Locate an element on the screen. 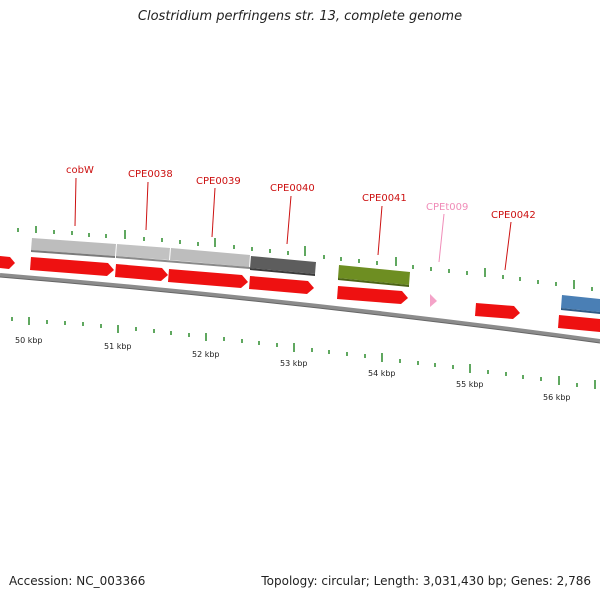 The width and height of the screenshot is (600, 600). feature-bar-cpe0038 is located at coordinates (143, 252).